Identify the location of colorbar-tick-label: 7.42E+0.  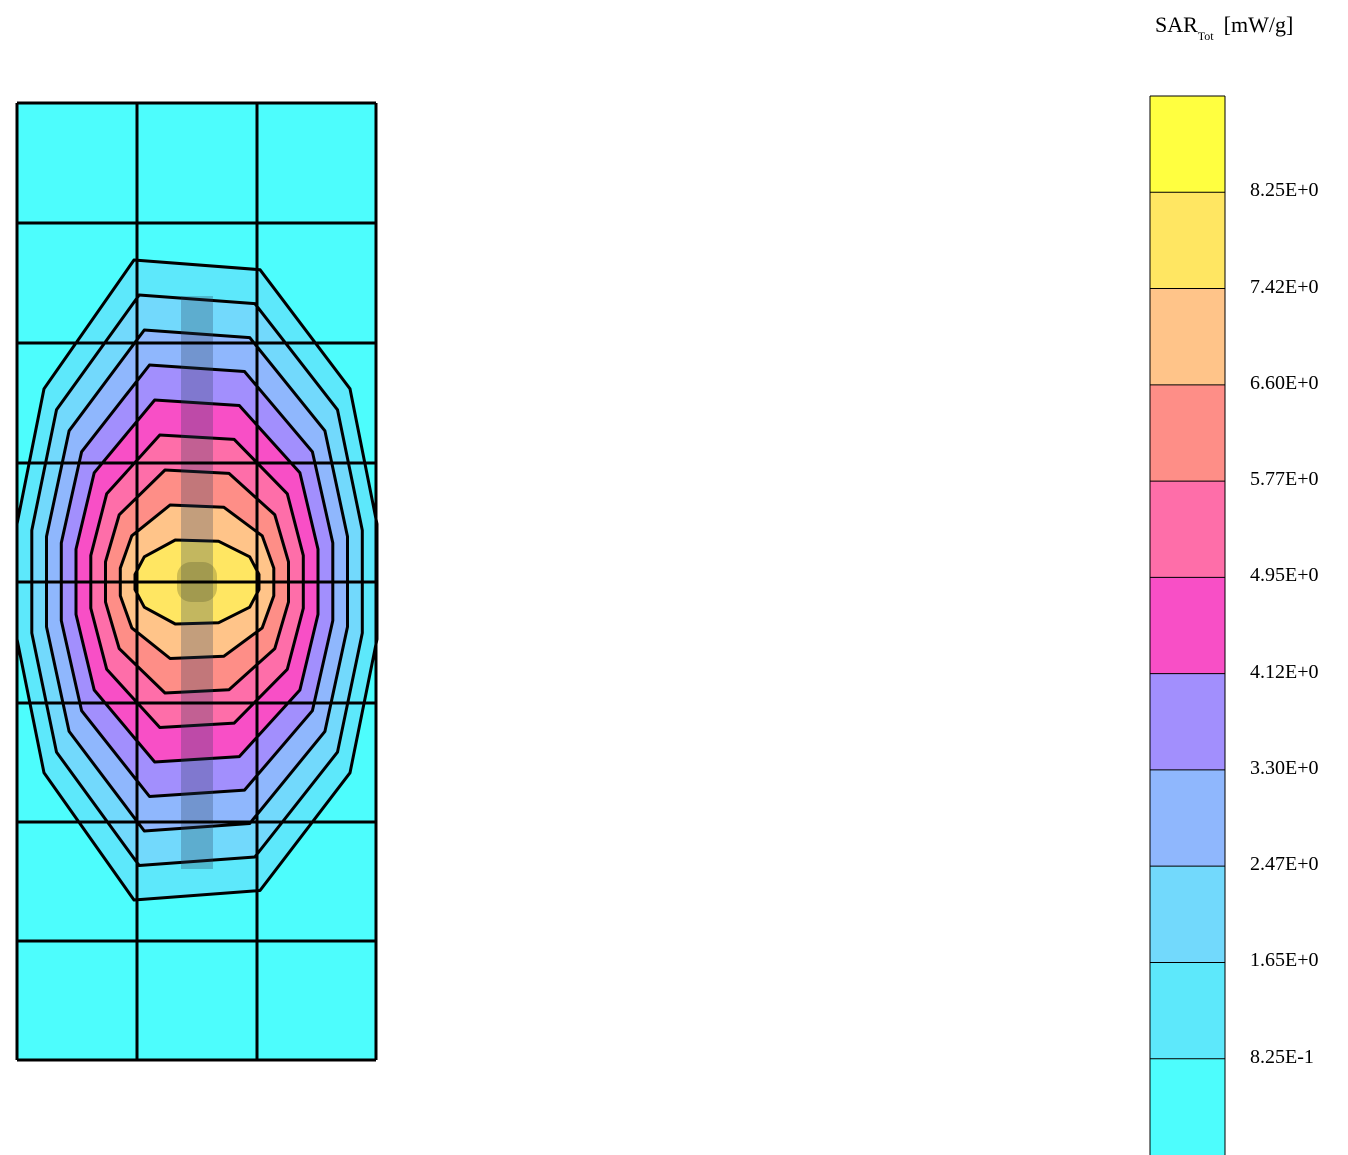
(1284, 286).